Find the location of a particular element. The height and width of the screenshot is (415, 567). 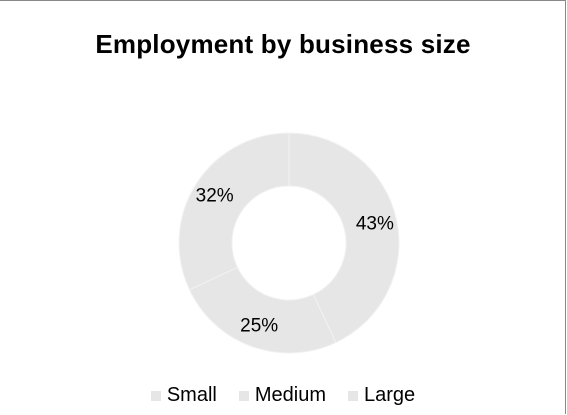

data-label-large: 32% is located at coordinates (215, 195).